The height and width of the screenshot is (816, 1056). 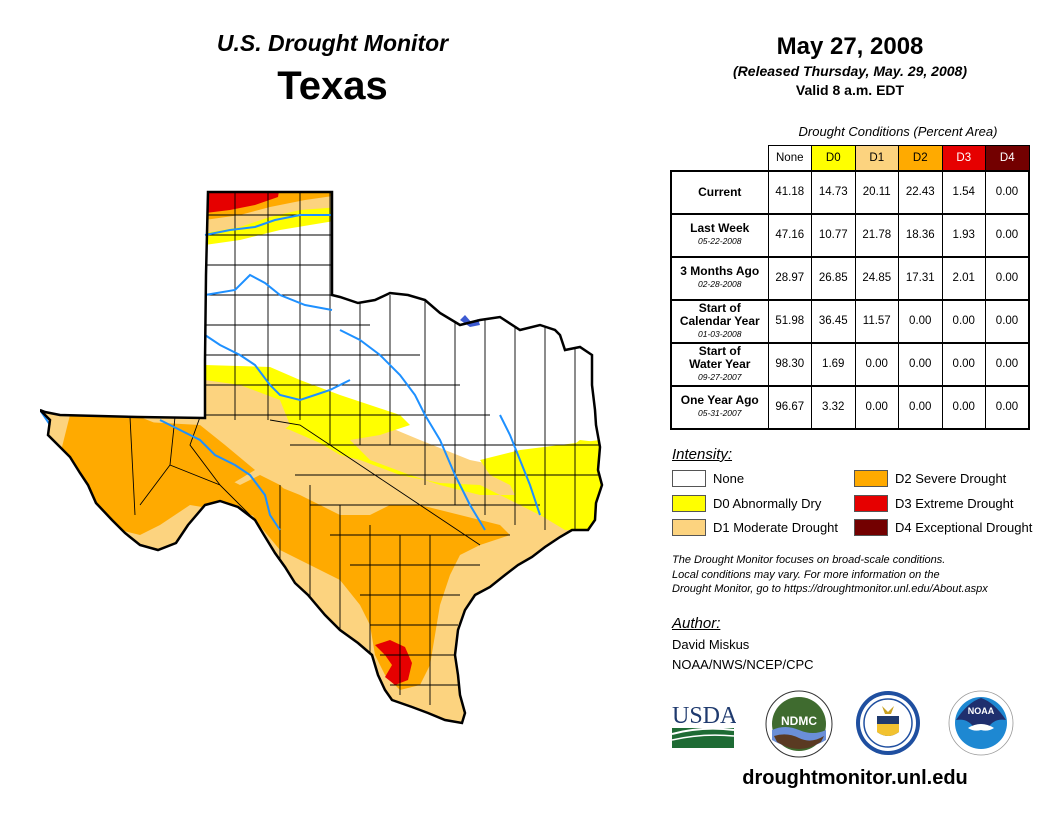 What do you see at coordinates (799, 721) in the screenshot?
I see `ndmc-logo-text: NDMC` at bounding box center [799, 721].